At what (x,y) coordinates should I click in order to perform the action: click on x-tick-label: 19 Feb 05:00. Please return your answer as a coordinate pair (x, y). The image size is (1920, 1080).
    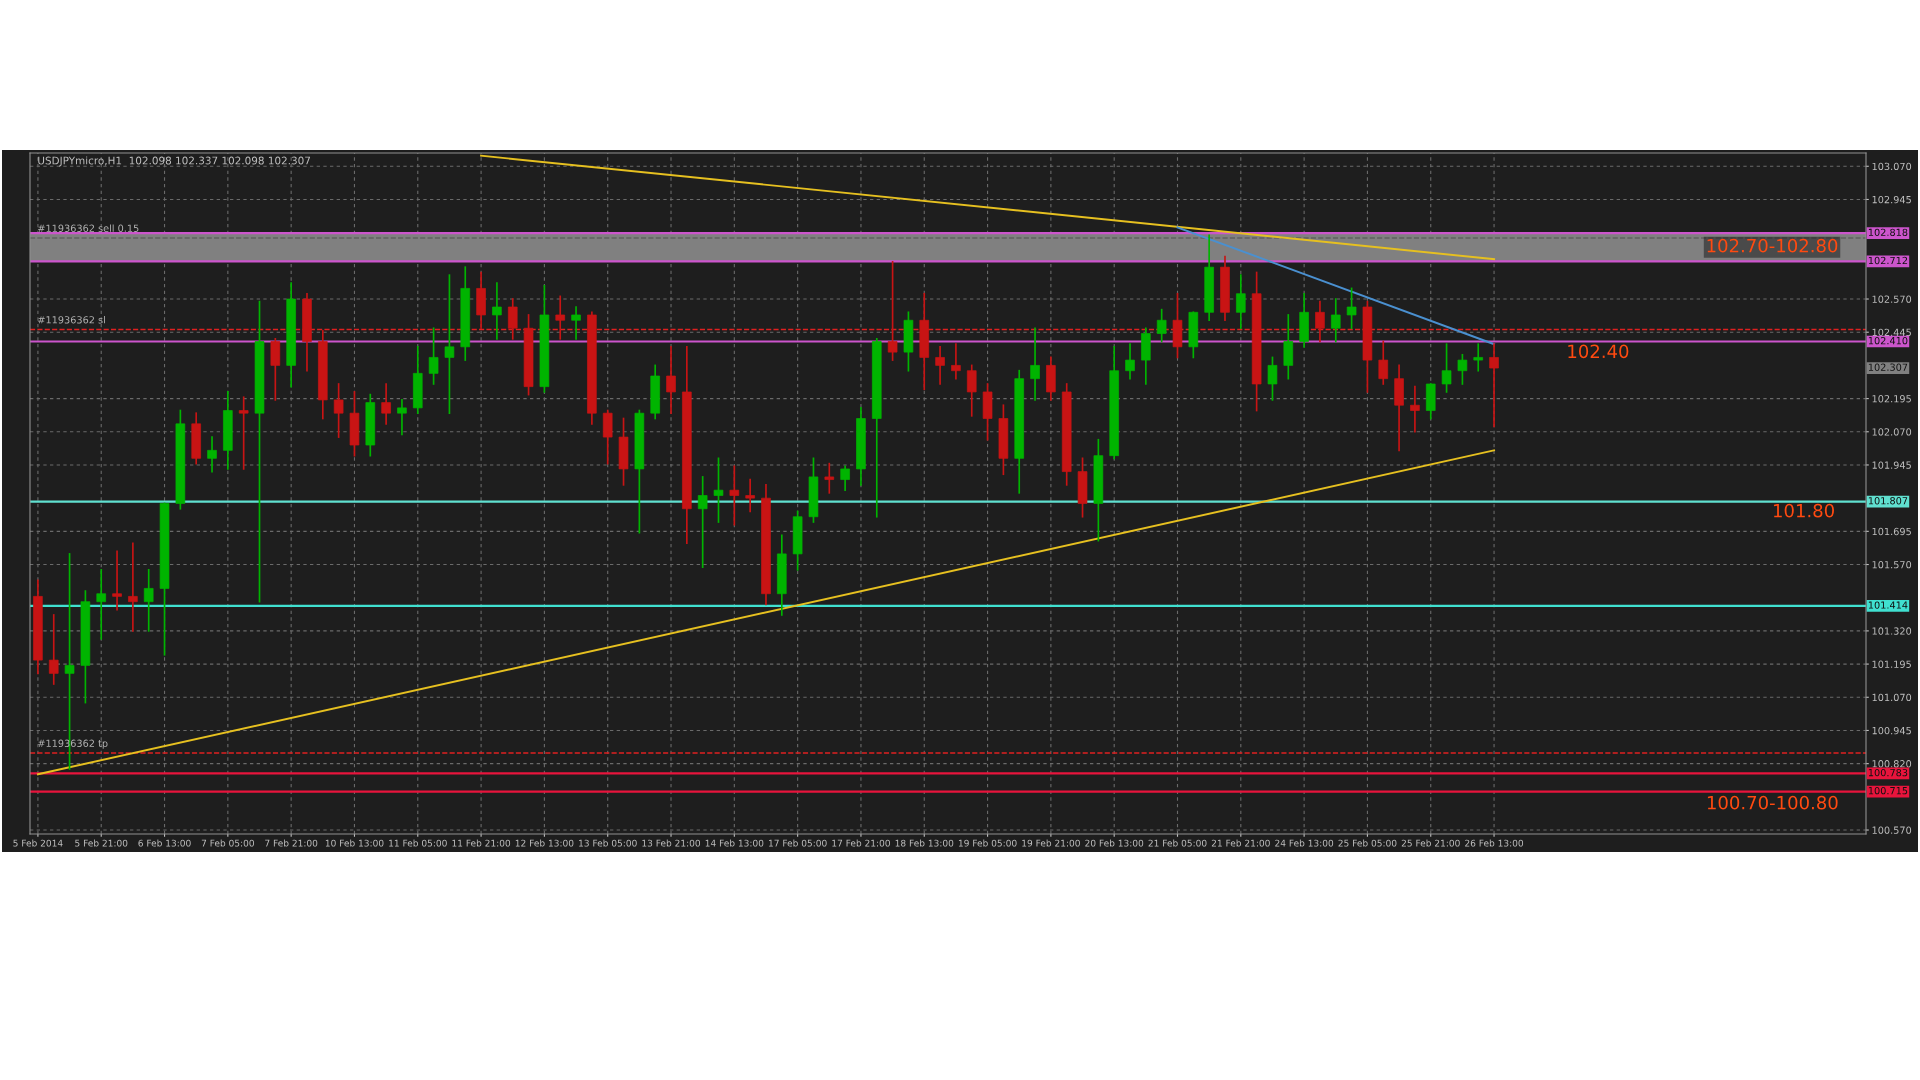
    Looking at the image, I should click on (987, 843).